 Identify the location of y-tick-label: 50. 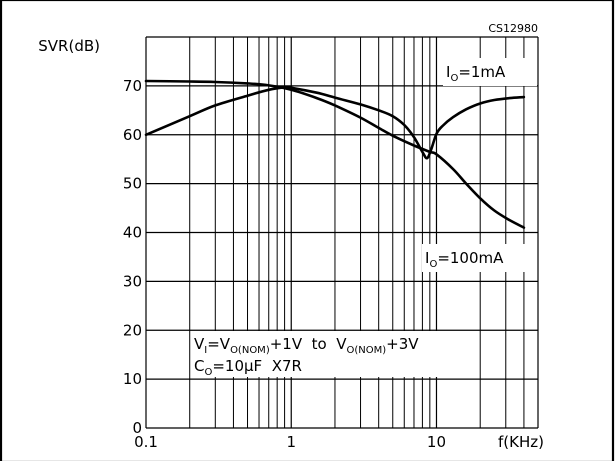
(132, 184).